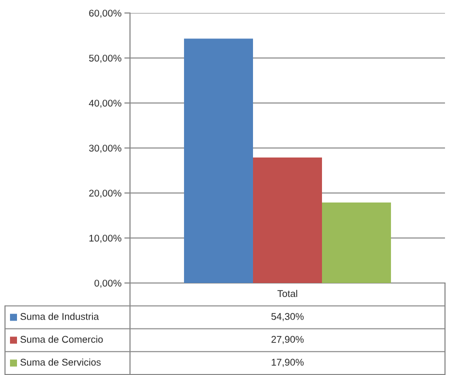  Describe the element at coordinates (105, 104) in the screenshot. I see `y-tick-label: 40,00%` at that location.